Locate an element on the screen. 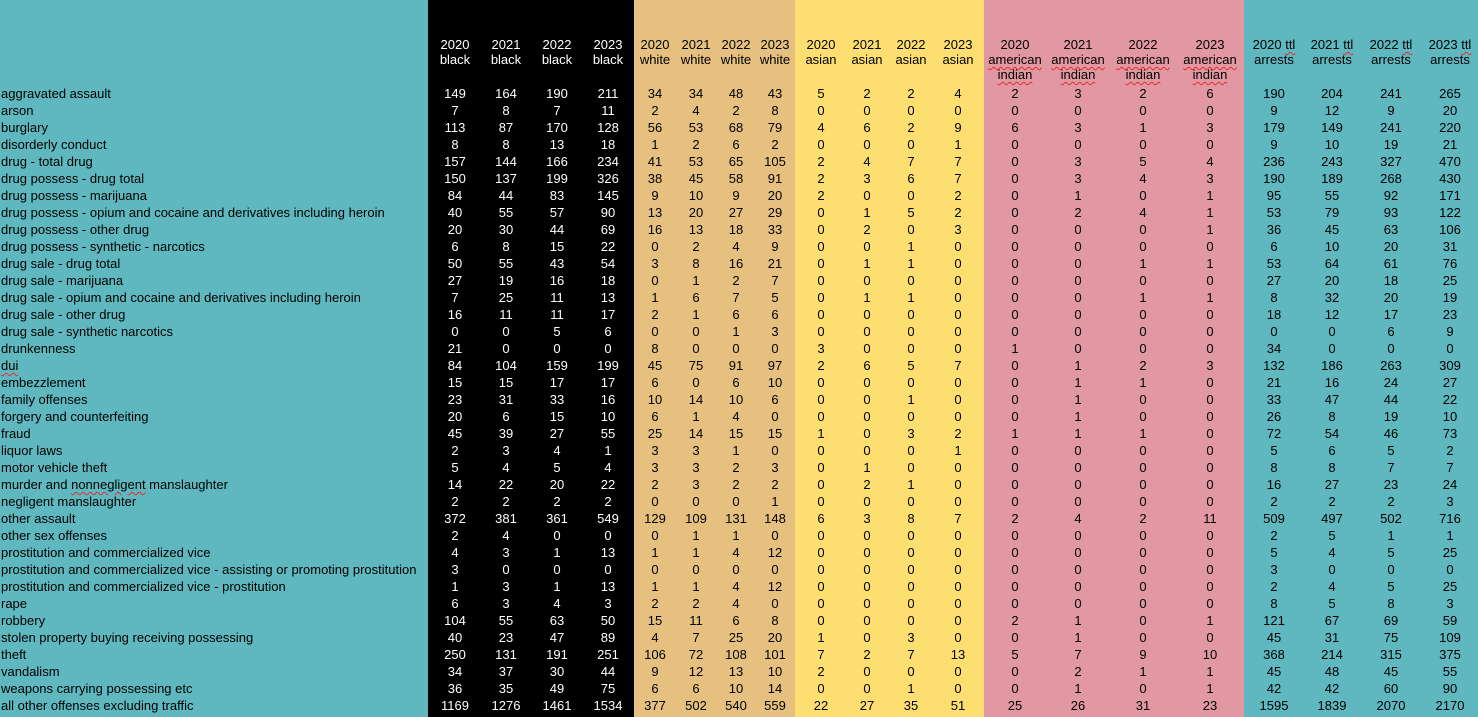 This screenshot has width=1478, height=717. data-cell: 17 is located at coordinates (557, 382).